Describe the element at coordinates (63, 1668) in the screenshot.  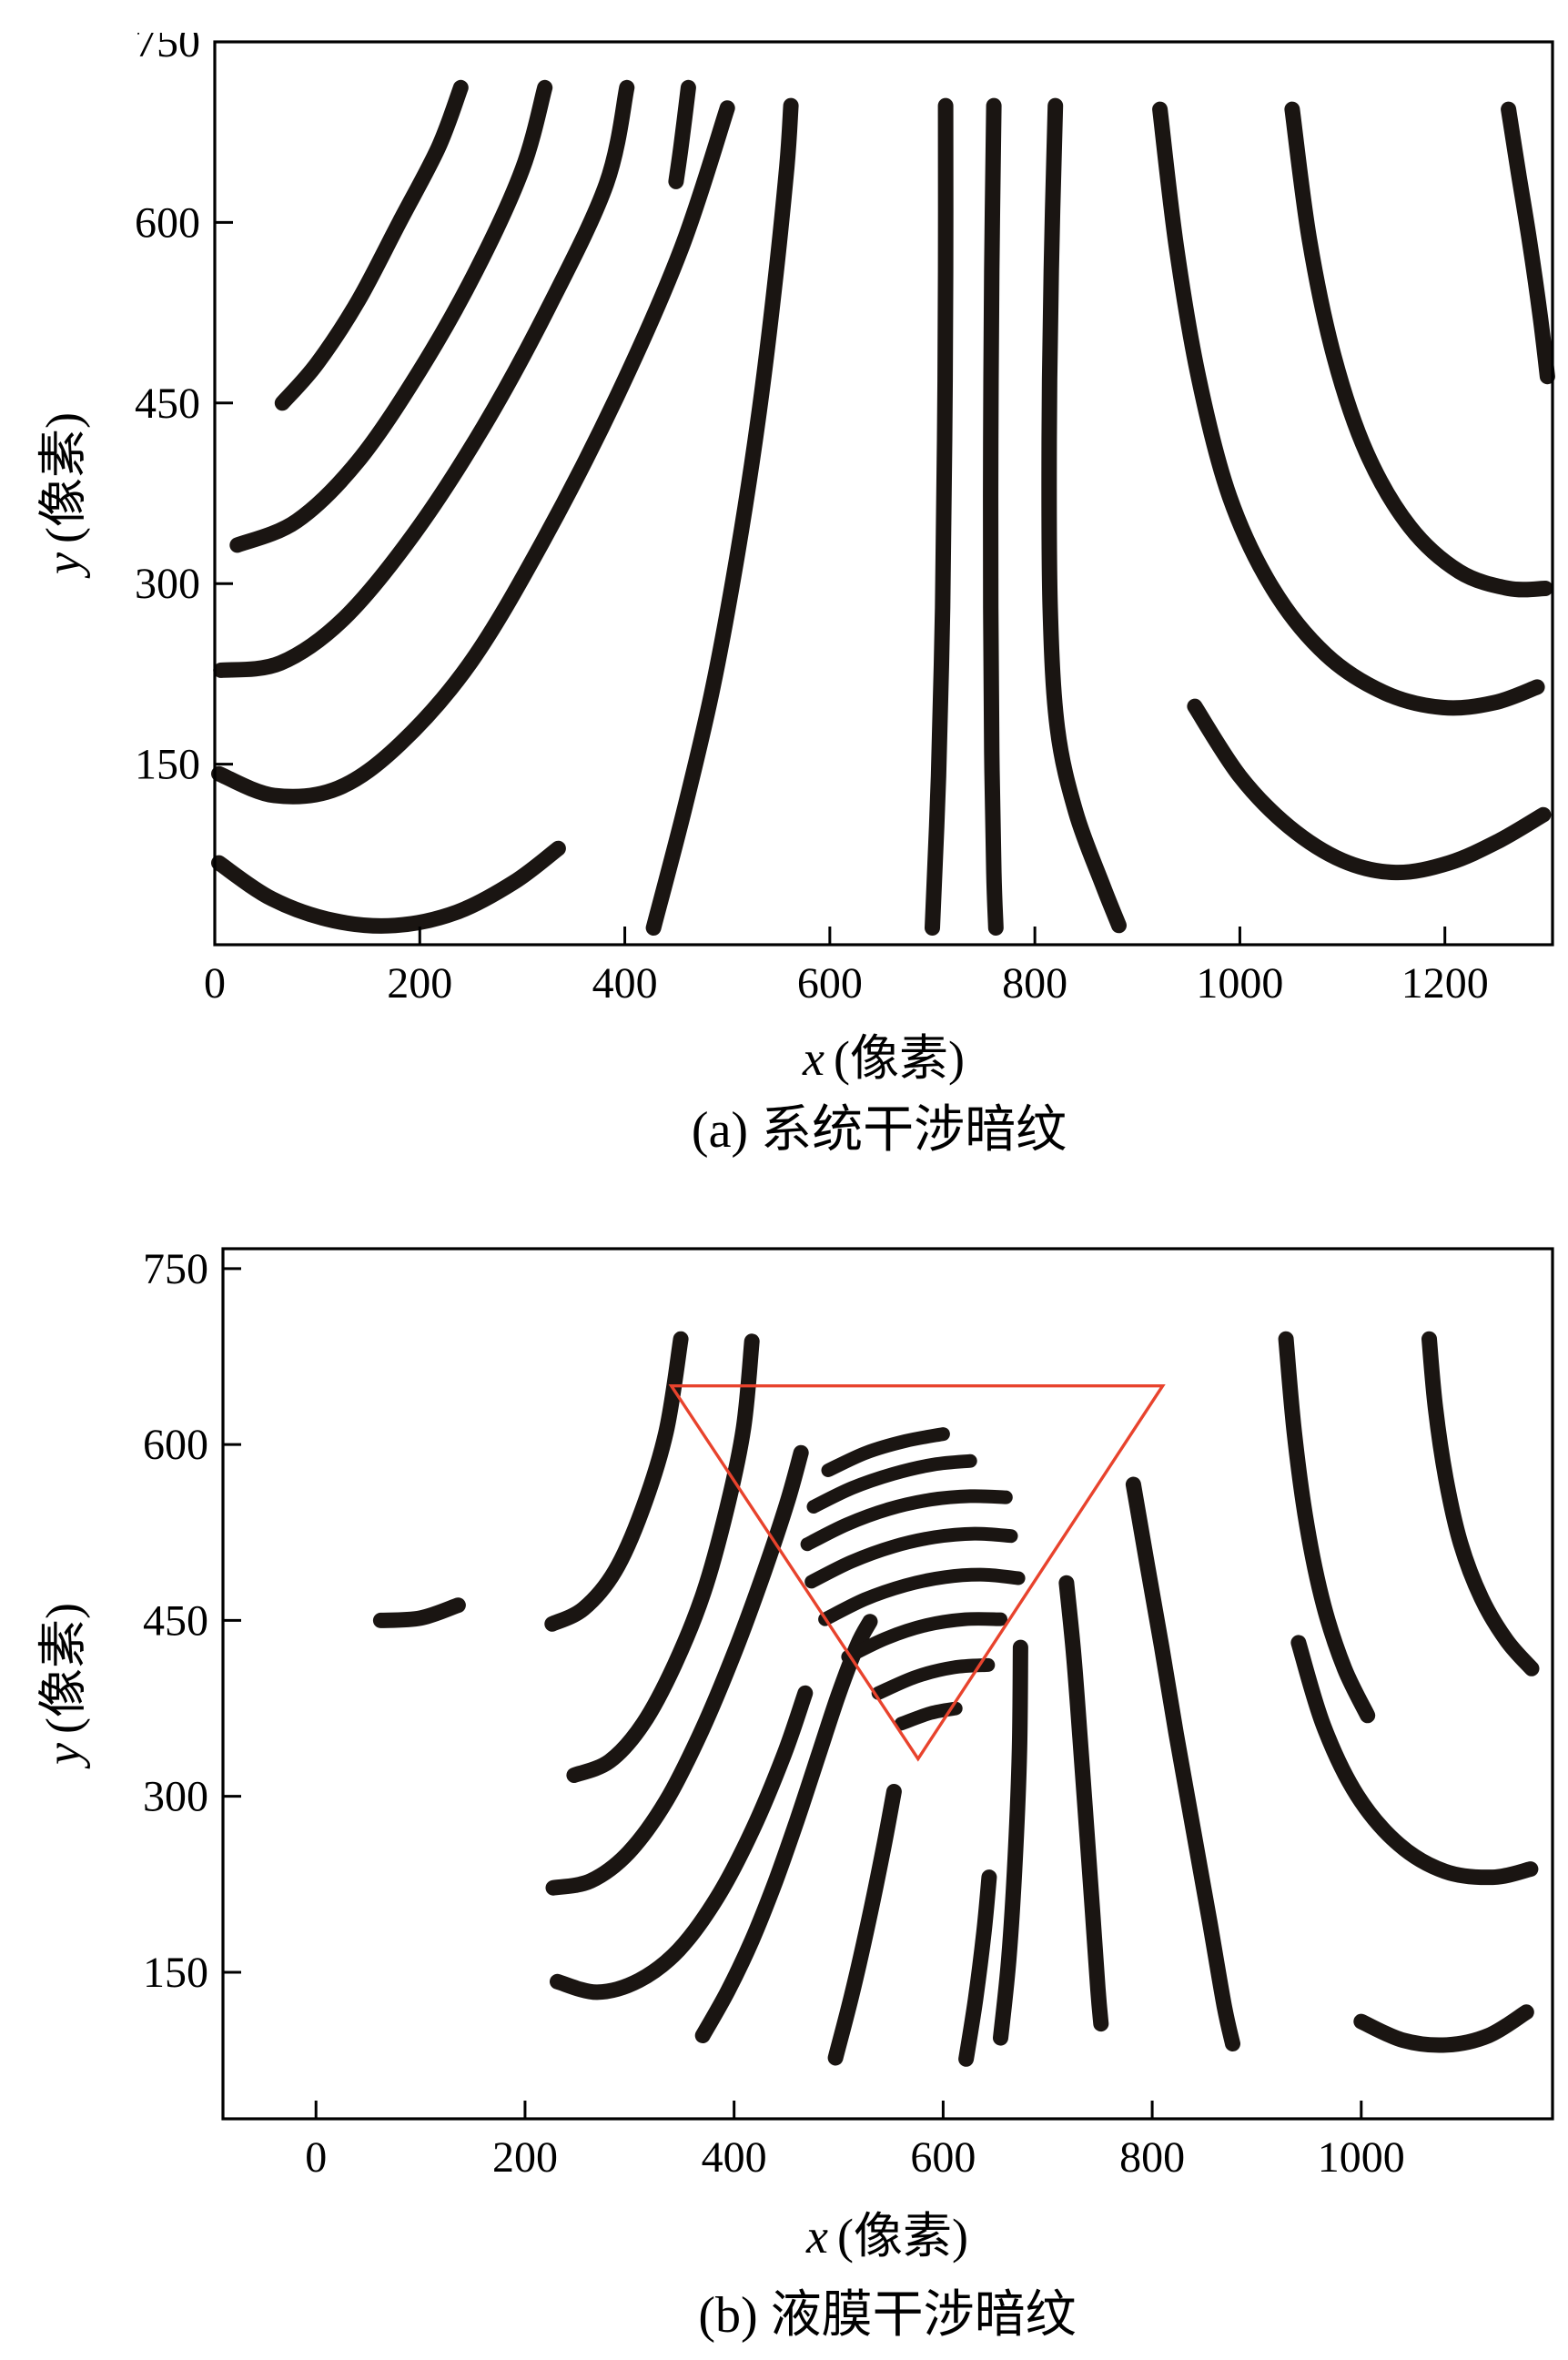
I see `y-axis-unit-b: (像素)` at that location.